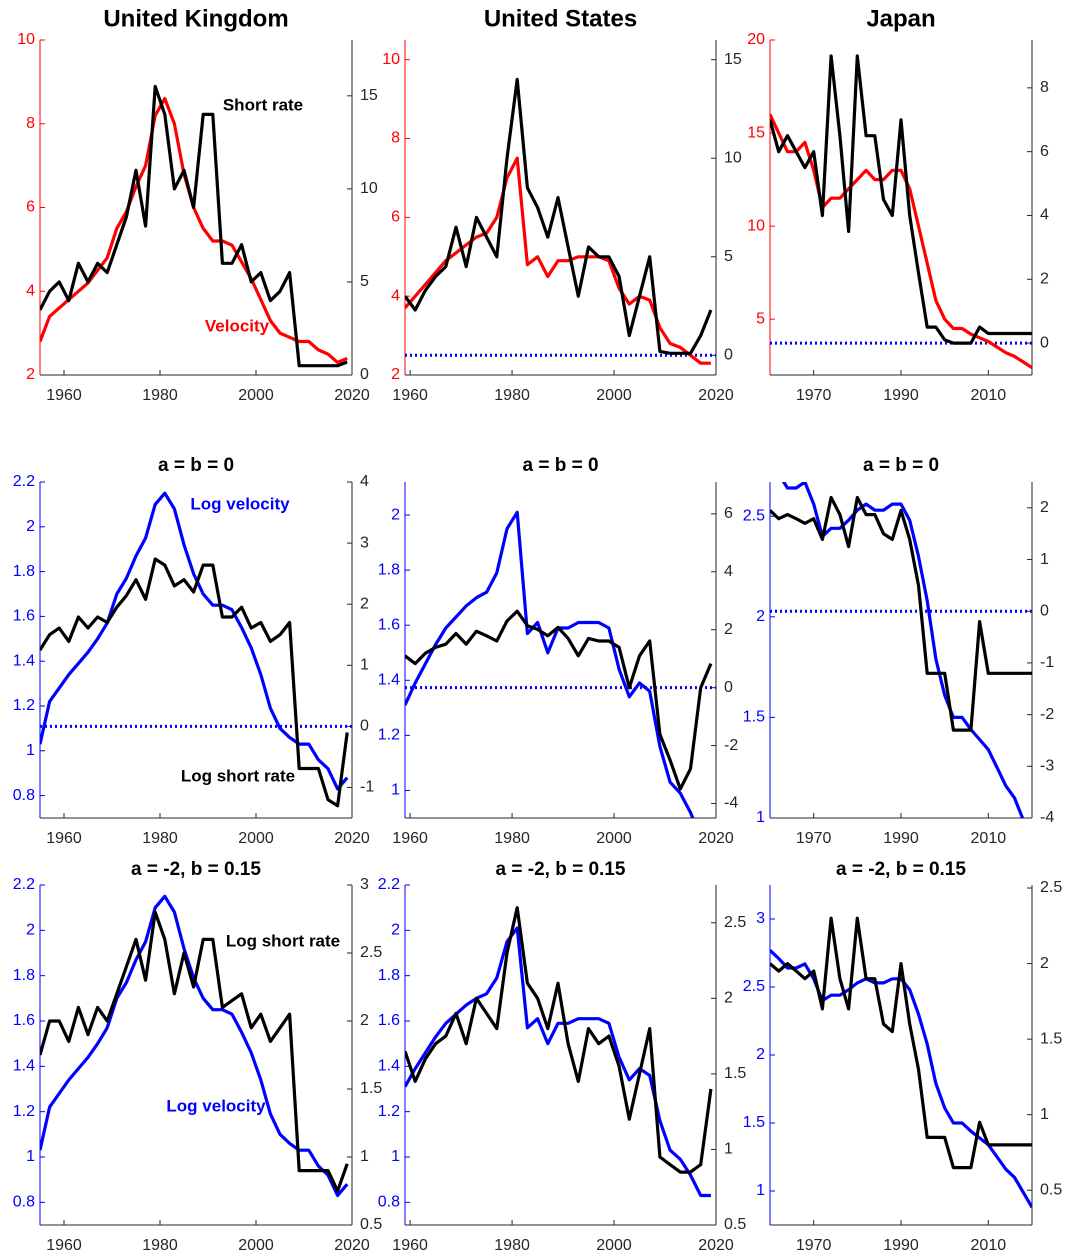  I want to click on y2-tick-label: -2, so click(731, 745).